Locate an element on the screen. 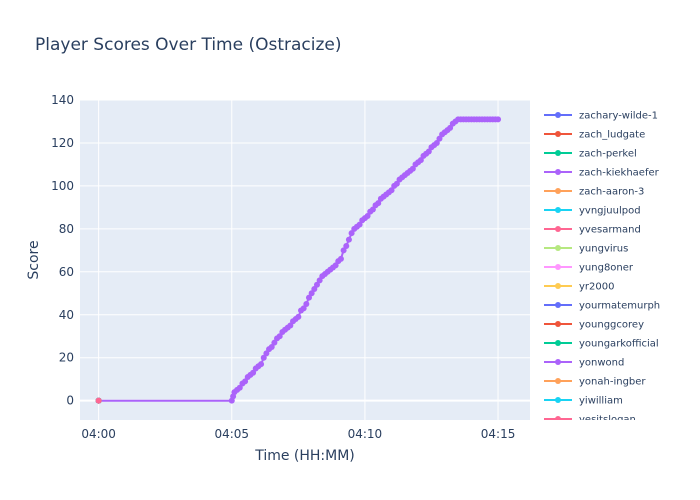 The width and height of the screenshot is (700, 500). y-tick-label: 120 is located at coordinates (62, 143).